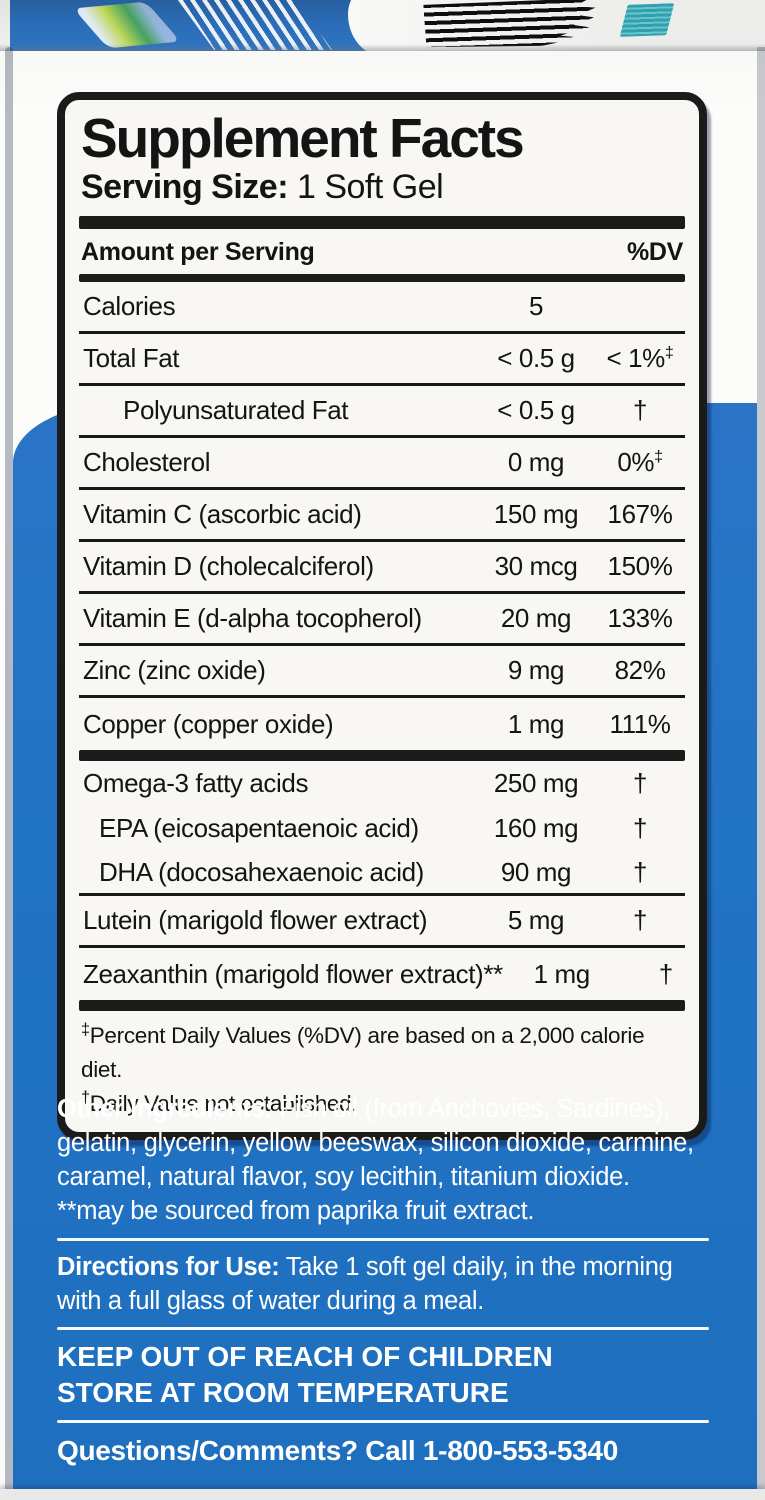  Describe the element at coordinates (208, 723) in the screenshot. I see `nutrient-name: Copper (copper oxide)` at that location.